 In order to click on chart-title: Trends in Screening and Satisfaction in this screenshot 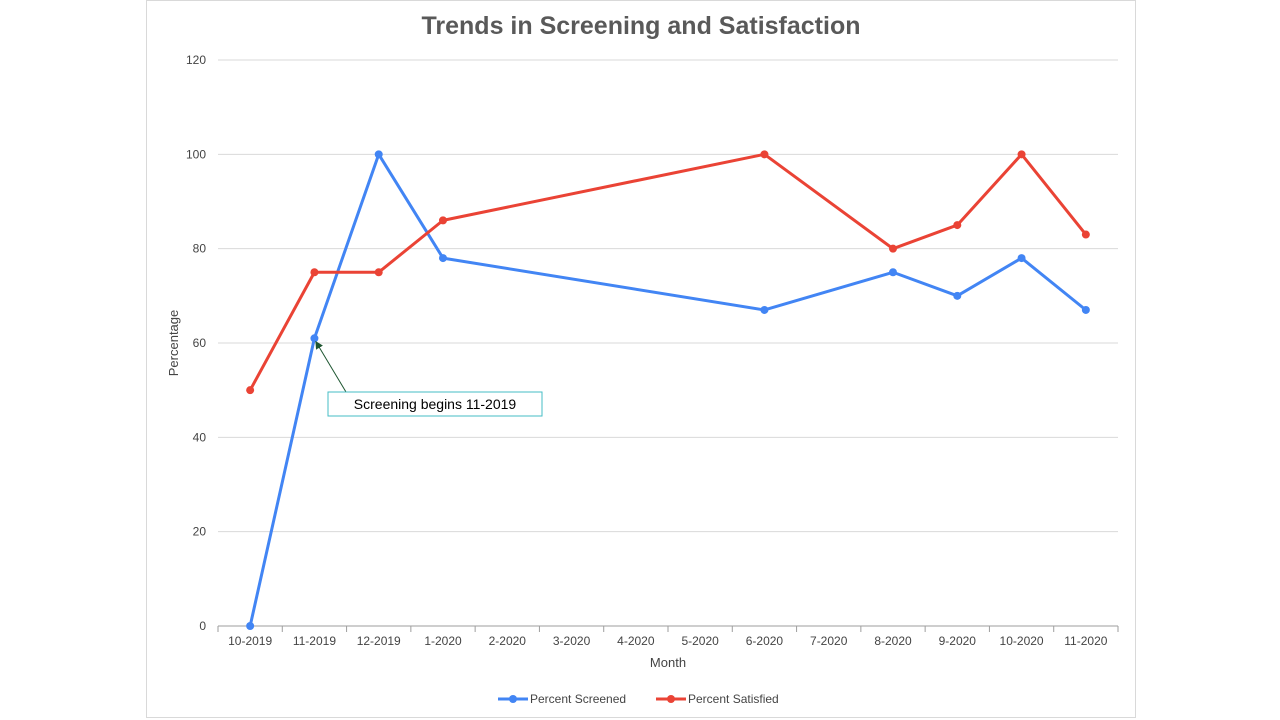, I will do `click(641, 26)`.